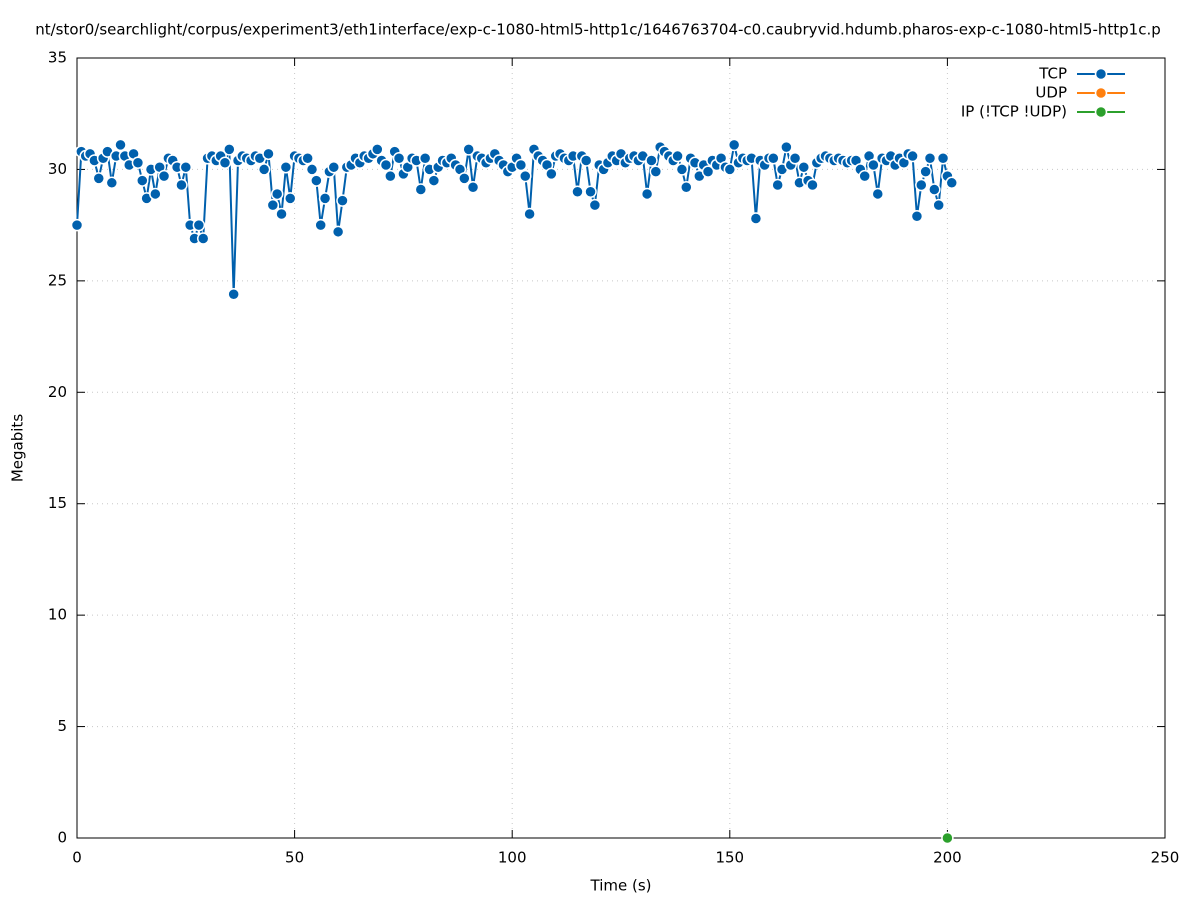 The width and height of the screenshot is (1197, 904). I want to click on y-tick-label: 10, so click(57, 615).